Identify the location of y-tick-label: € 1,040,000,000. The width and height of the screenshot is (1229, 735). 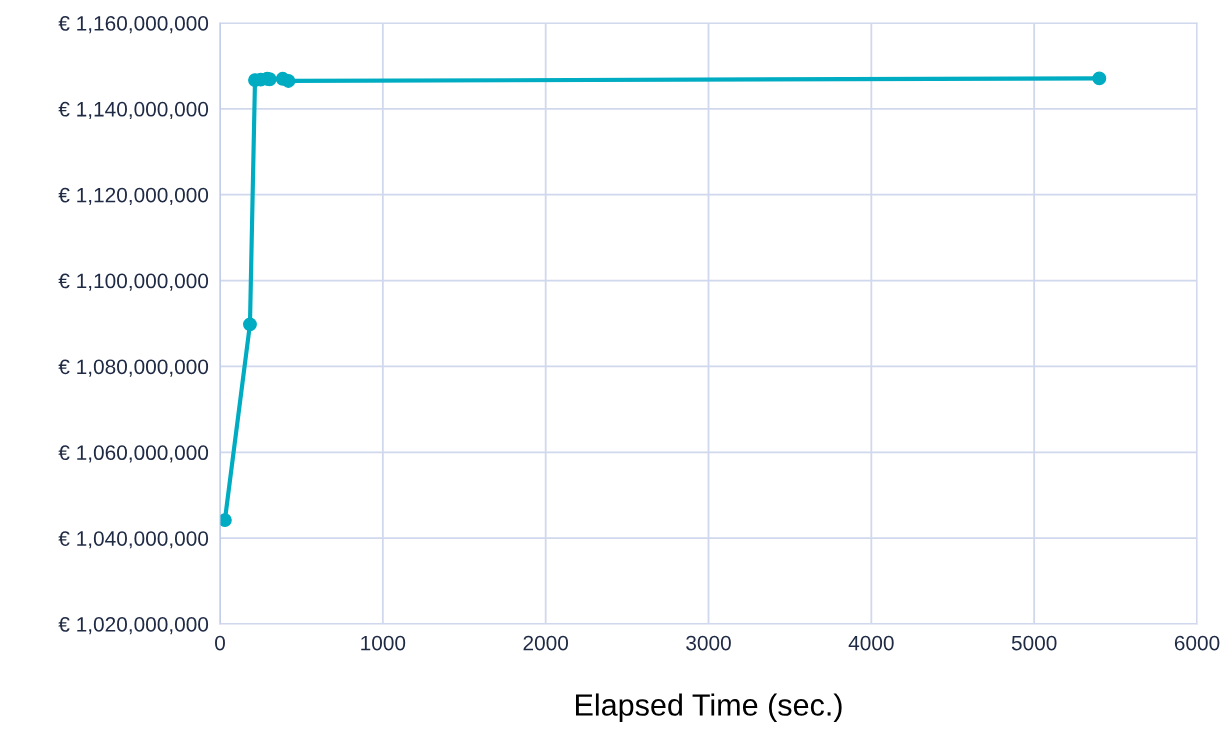
(133, 540).